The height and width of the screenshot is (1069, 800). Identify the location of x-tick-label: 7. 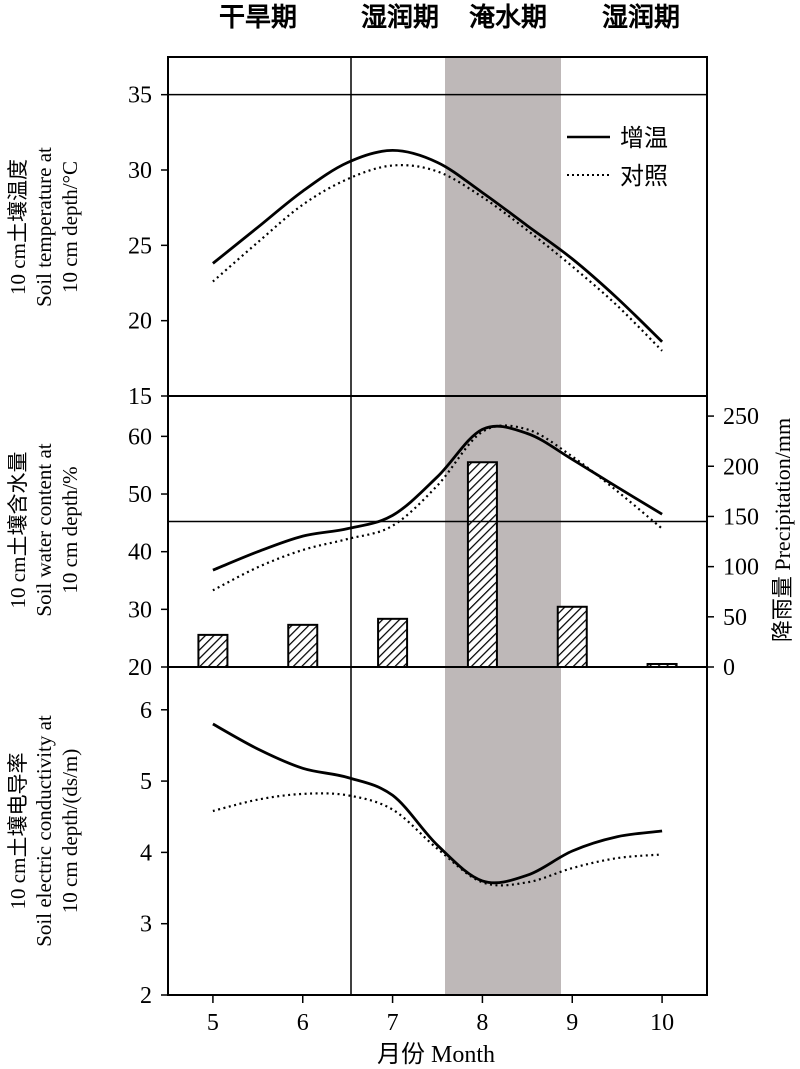
(393, 1023).